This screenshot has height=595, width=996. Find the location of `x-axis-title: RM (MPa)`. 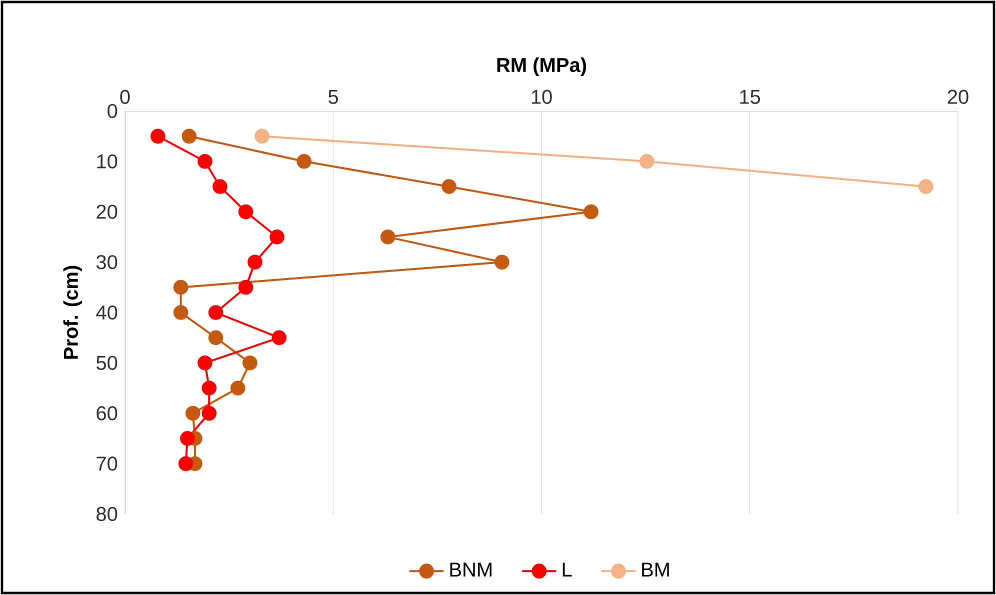

x-axis-title: RM (MPa) is located at coordinates (541, 66).